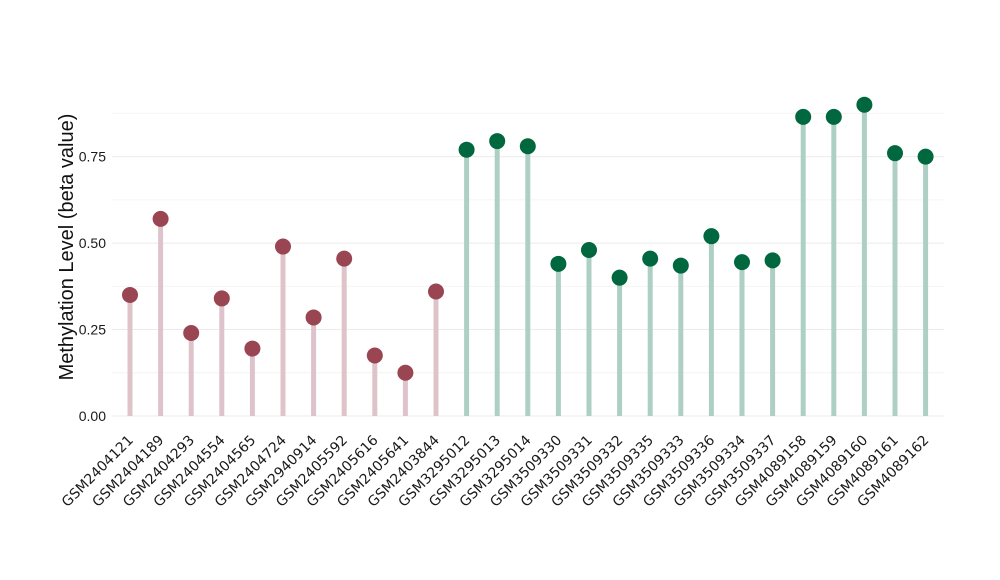 The image size is (1000, 580). I want to click on y-tick-label: 0.00, so click(92, 416).